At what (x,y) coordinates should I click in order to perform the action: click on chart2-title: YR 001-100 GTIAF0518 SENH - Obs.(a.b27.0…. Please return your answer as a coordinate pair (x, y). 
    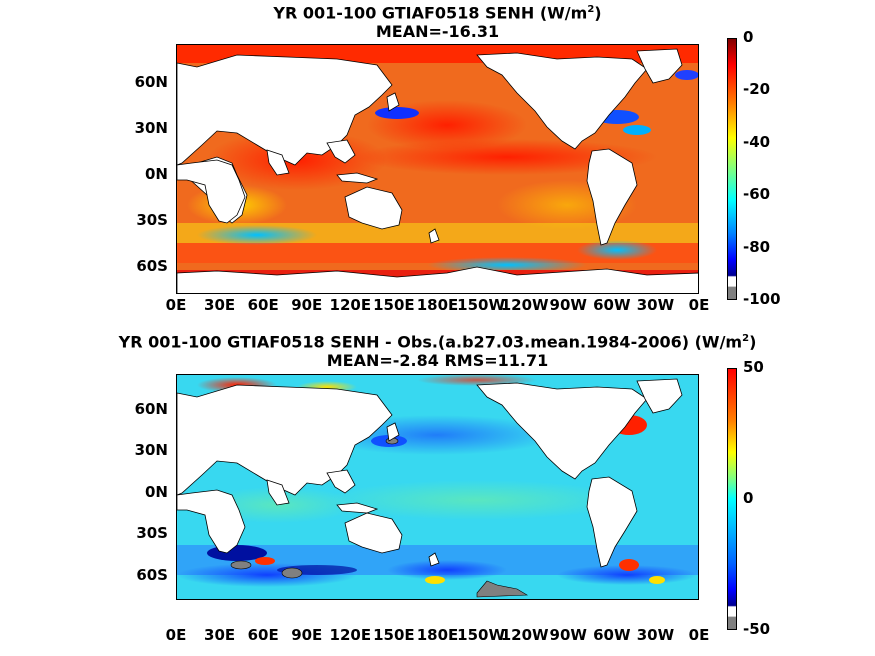
    Looking at the image, I should click on (437, 342).